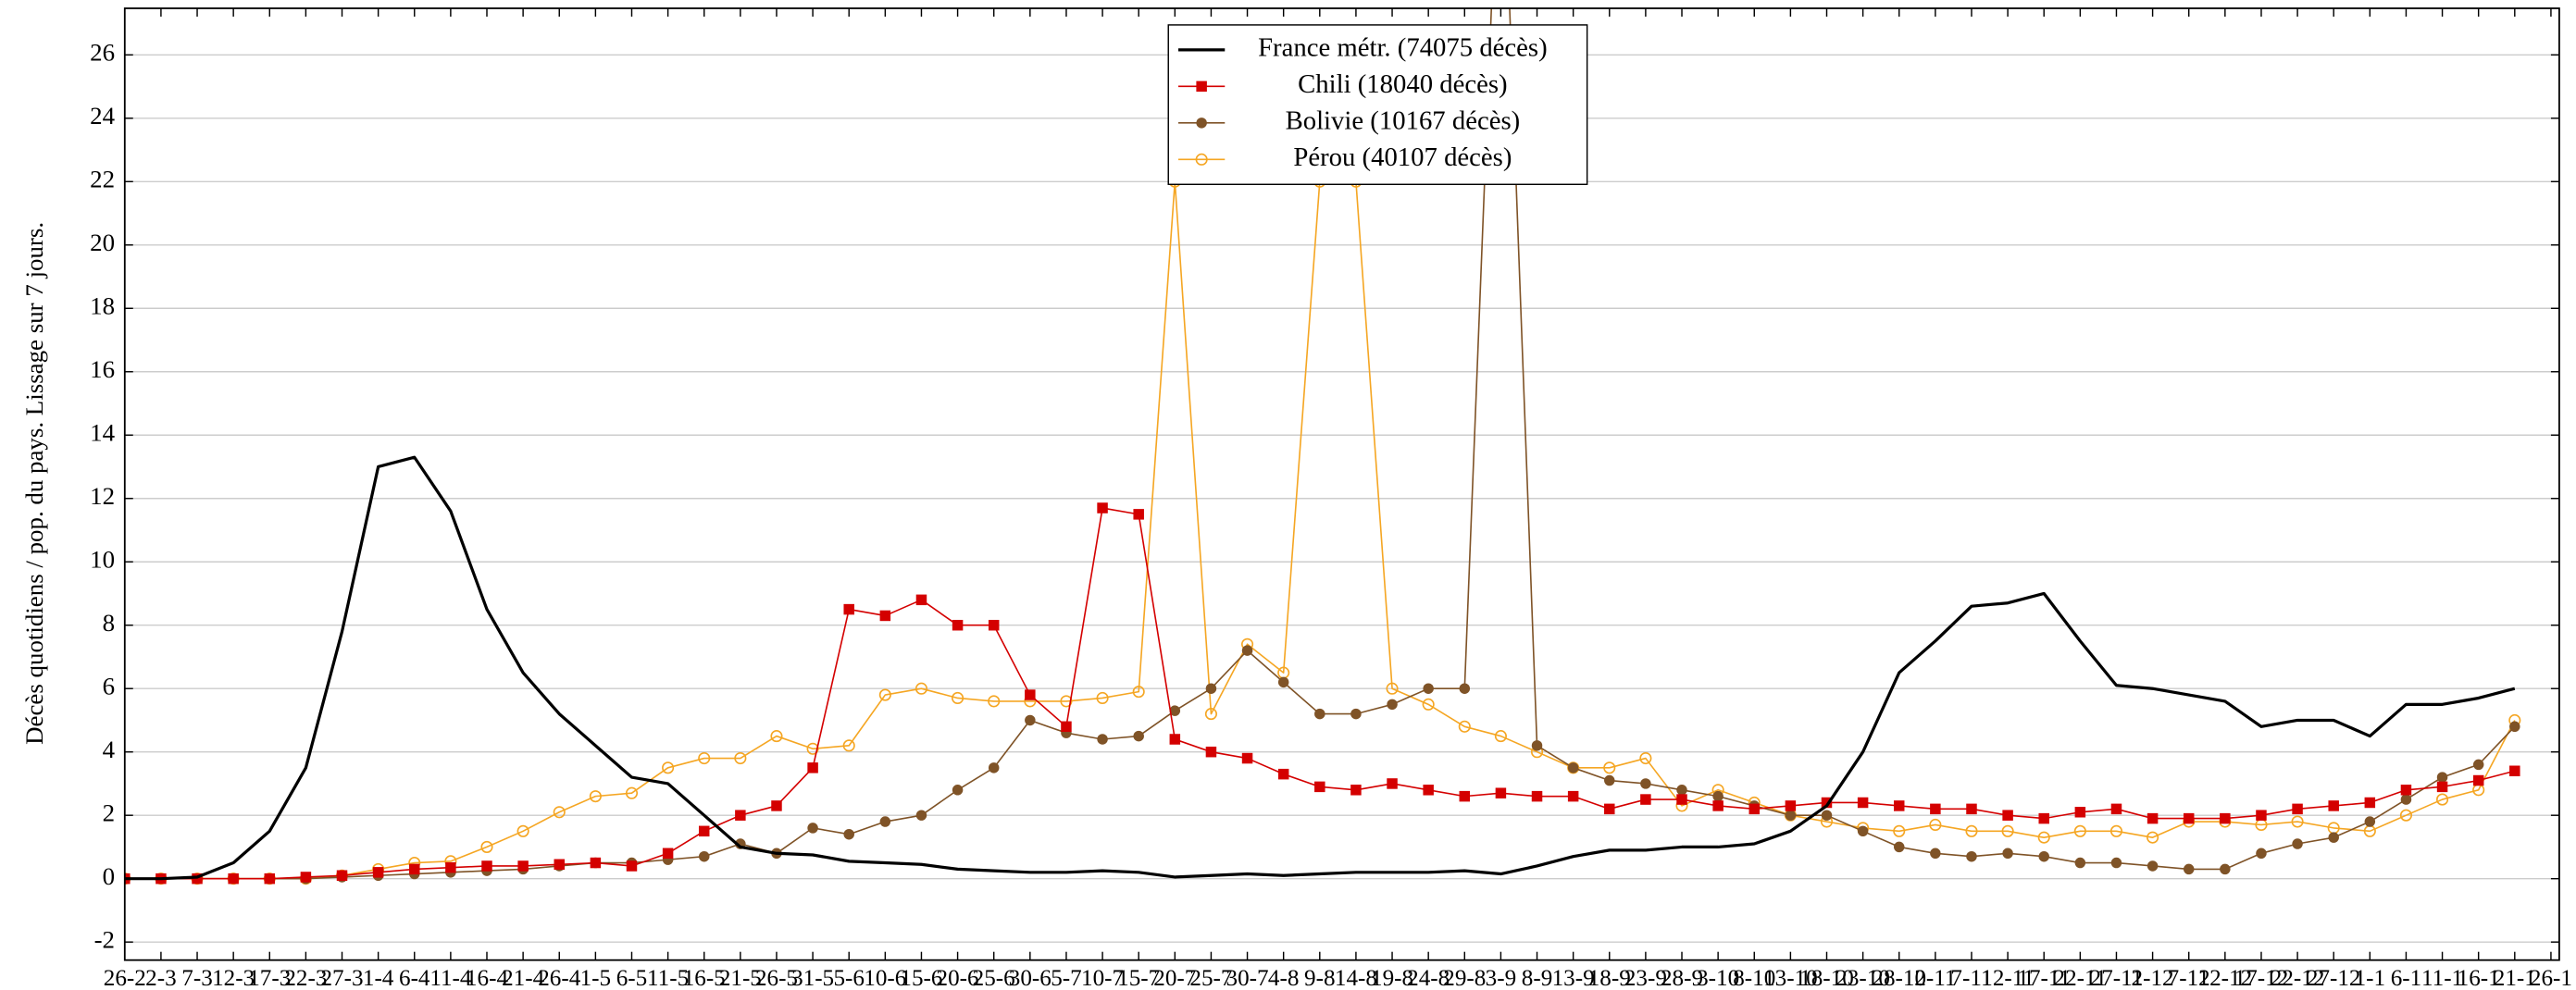  What do you see at coordinates (2153, 978) in the screenshot?
I see `x-tick-label: 2-12` at bounding box center [2153, 978].